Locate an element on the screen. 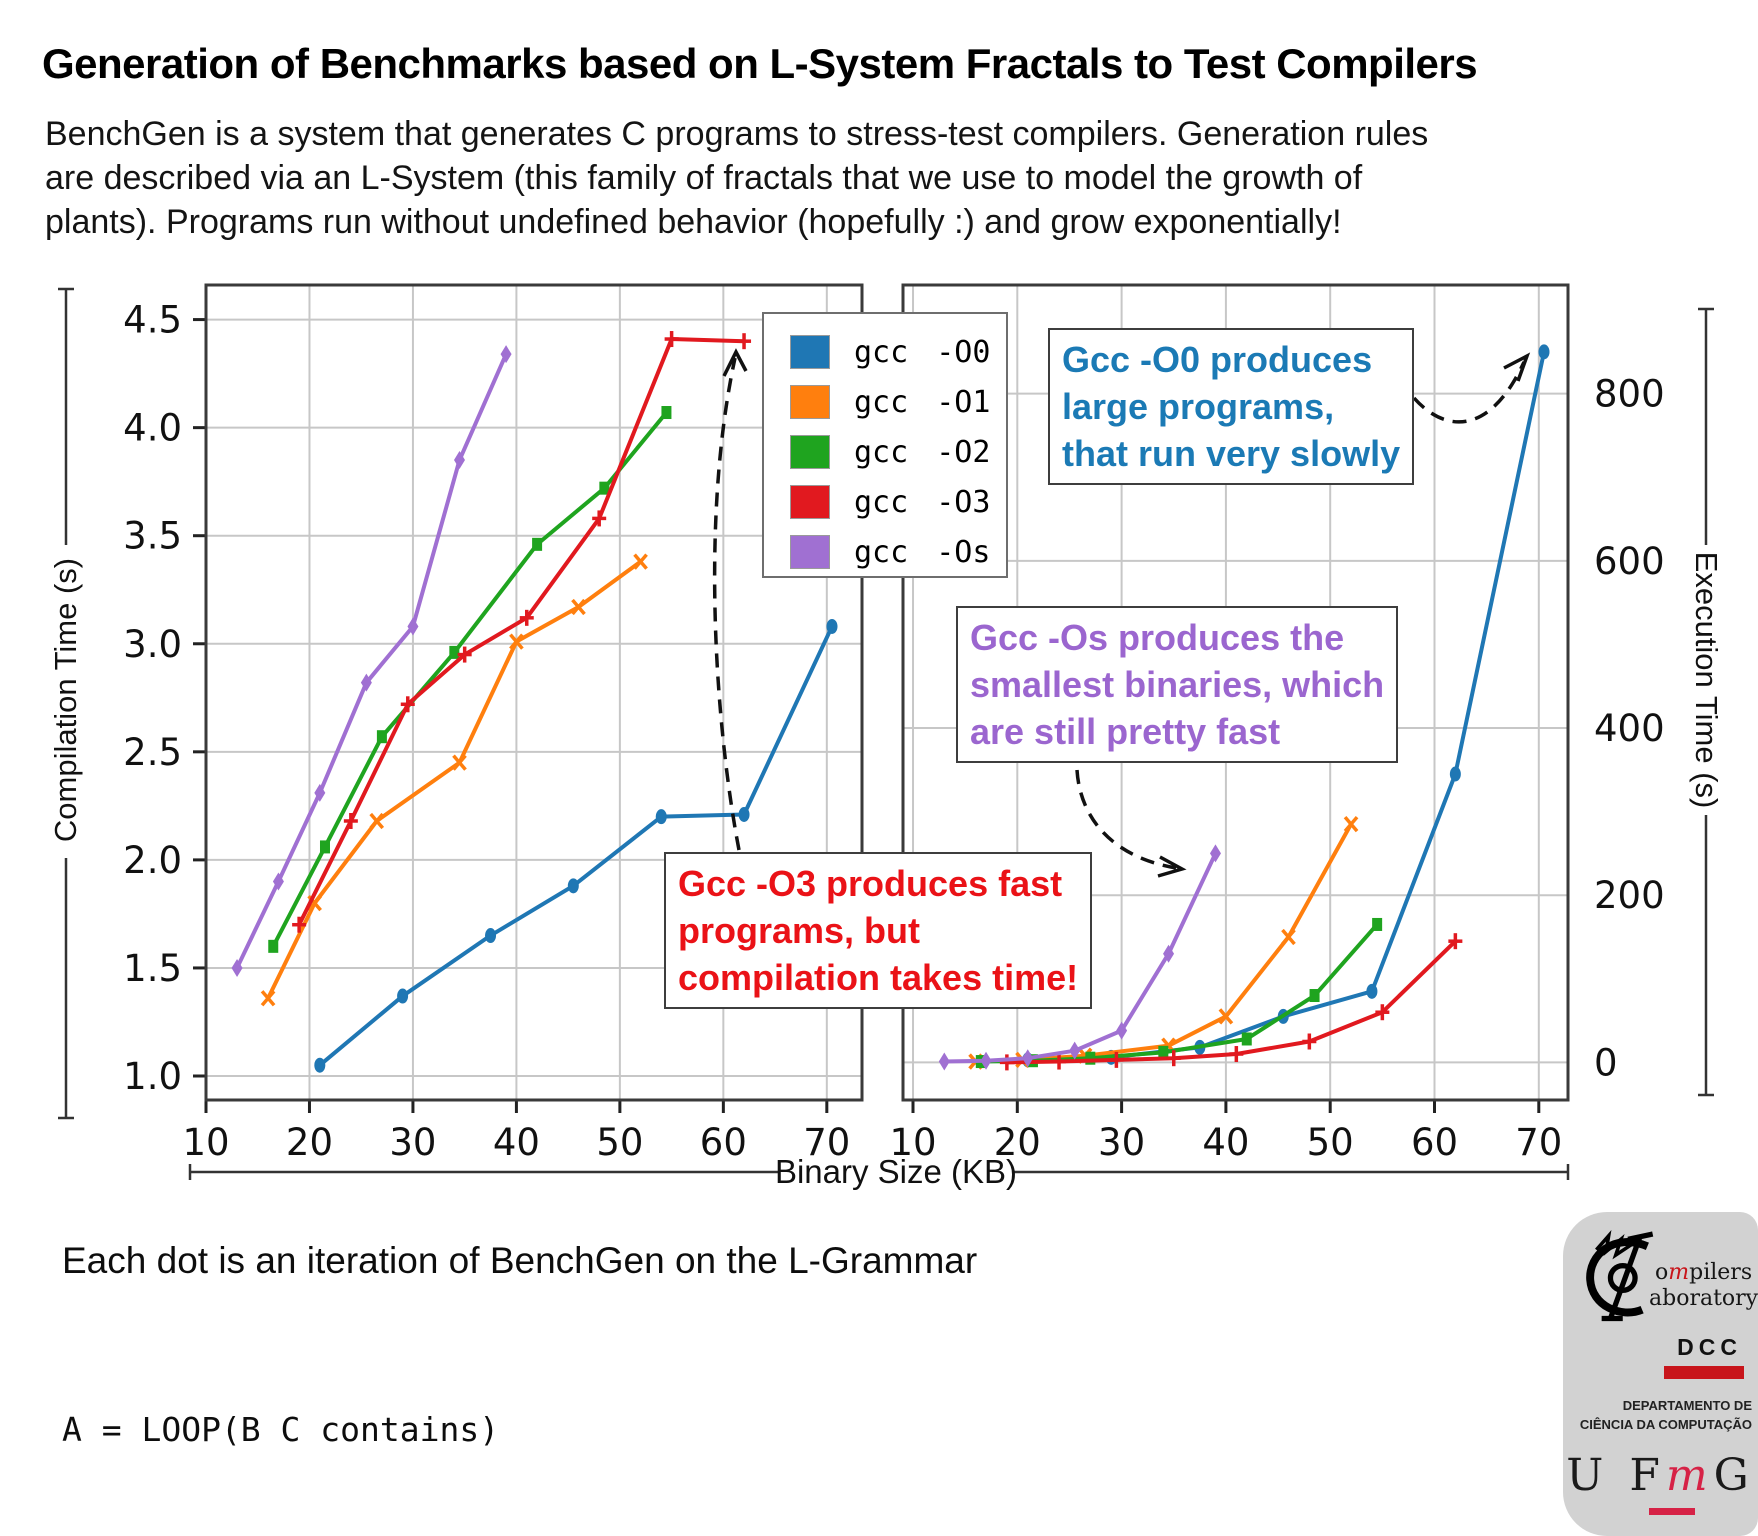  compilers-lab-dragon-icon is located at coordinates (1620, 1276).